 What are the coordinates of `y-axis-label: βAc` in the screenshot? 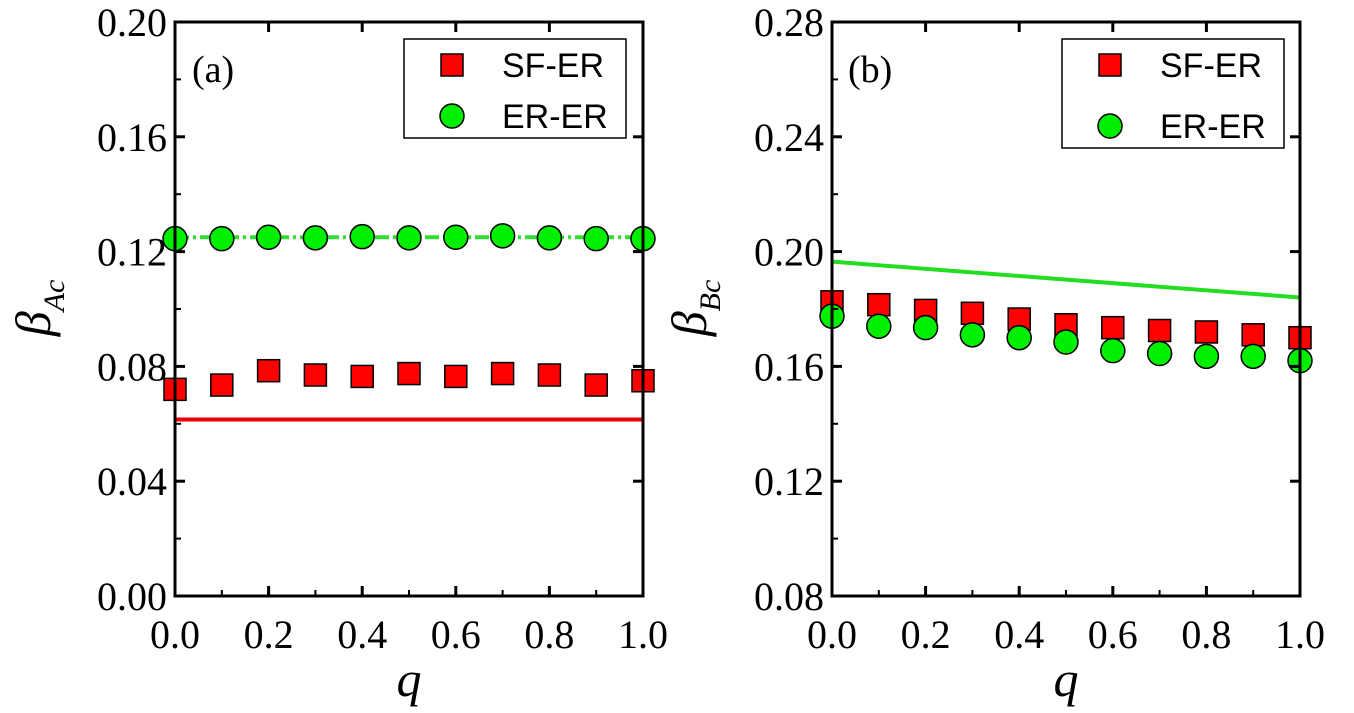 It's located at (38, 309).